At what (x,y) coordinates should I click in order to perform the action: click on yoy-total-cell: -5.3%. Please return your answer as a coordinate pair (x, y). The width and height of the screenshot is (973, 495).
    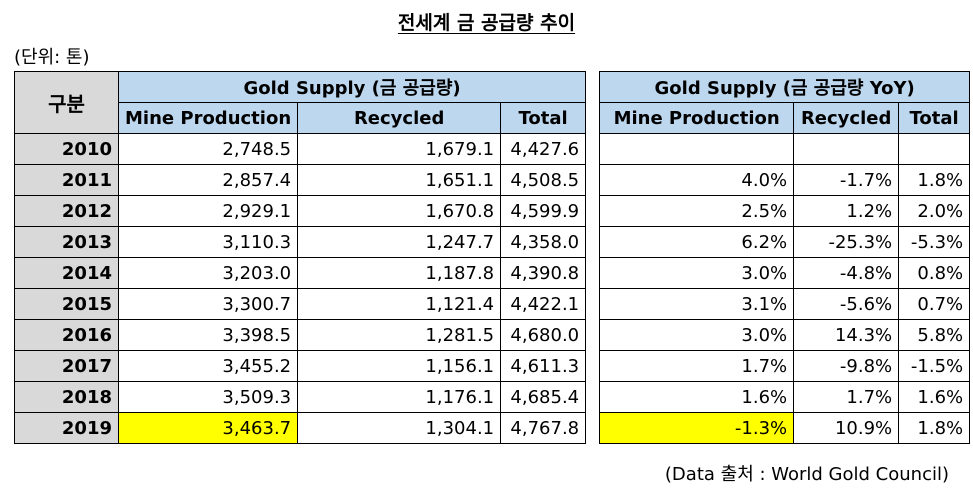
    Looking at the image, I should click on (934, 242).